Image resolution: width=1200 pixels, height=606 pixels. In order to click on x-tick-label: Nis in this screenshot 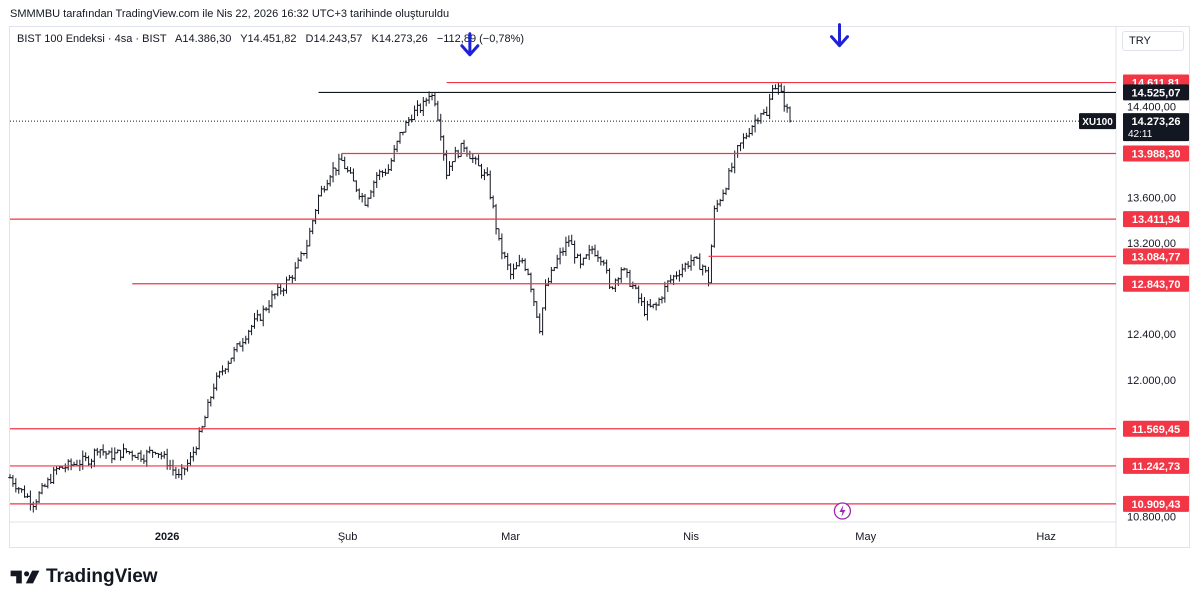, I will do `click(691, 537)`.